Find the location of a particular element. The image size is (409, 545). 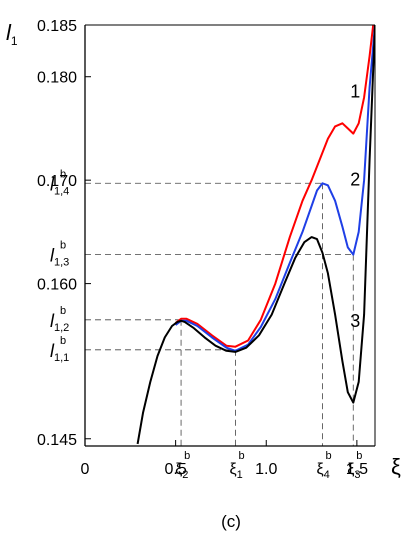

x-marker-label: ξ3 is located at coordinates (353, 471).